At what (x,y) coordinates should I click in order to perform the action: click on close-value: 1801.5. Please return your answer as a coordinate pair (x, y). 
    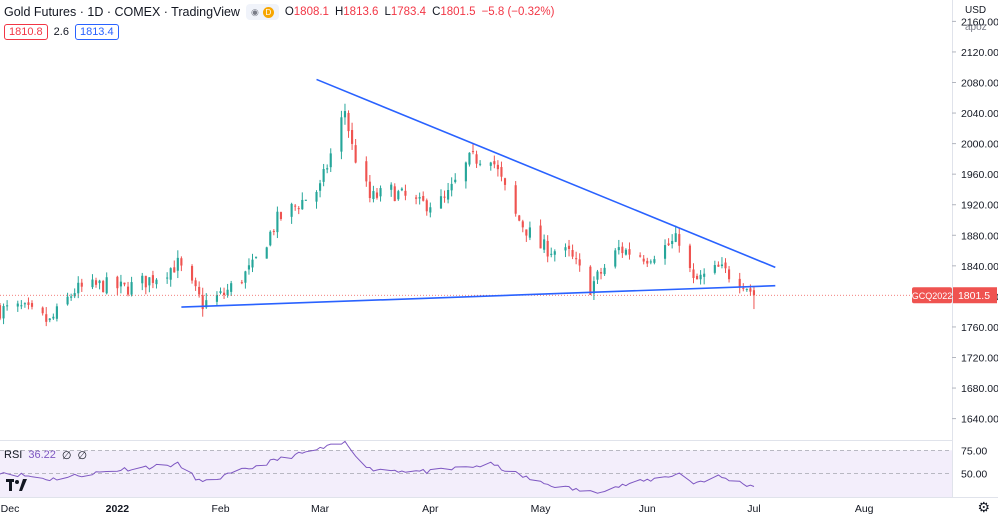
    Looking at the image, I should click on (458, 12).